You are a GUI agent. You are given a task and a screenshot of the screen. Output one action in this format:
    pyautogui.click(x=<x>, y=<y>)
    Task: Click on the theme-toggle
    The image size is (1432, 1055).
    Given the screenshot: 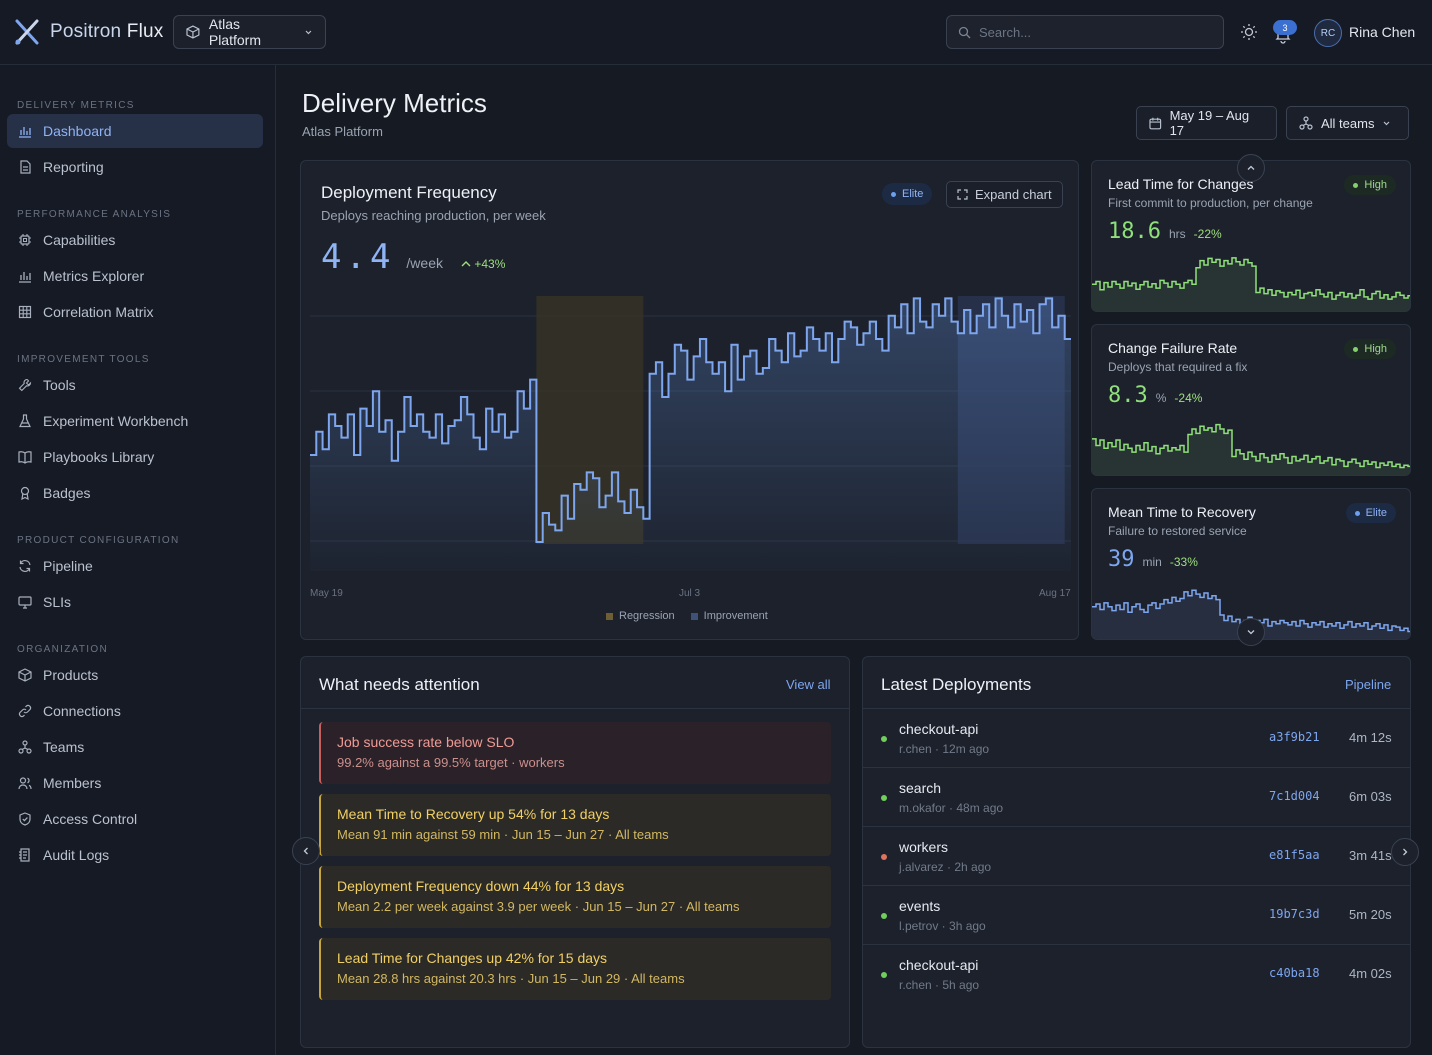 What is the action you would take?
    pyautogui.click(x=1249, y=32)
    